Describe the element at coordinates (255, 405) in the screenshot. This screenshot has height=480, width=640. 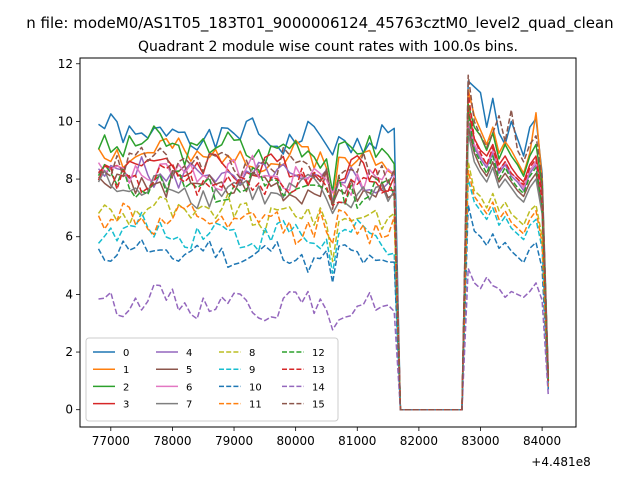
I see `legend-label-11: 11` at that location.